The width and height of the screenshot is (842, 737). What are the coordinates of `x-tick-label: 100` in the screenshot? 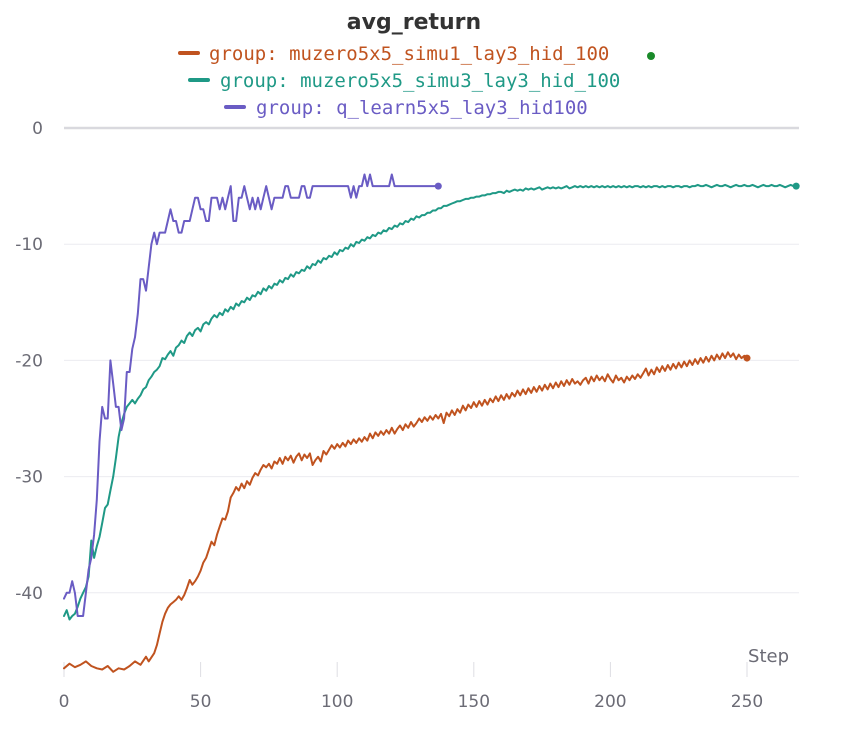 It's located at (337, 702).